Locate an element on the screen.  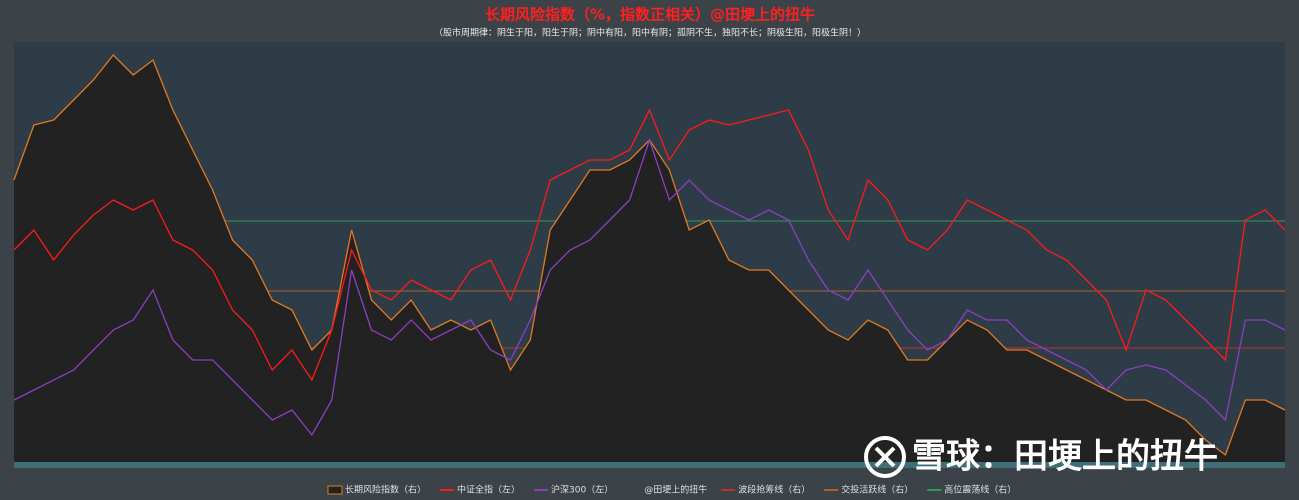
watermark-logo is located at coordinates (885, 457).